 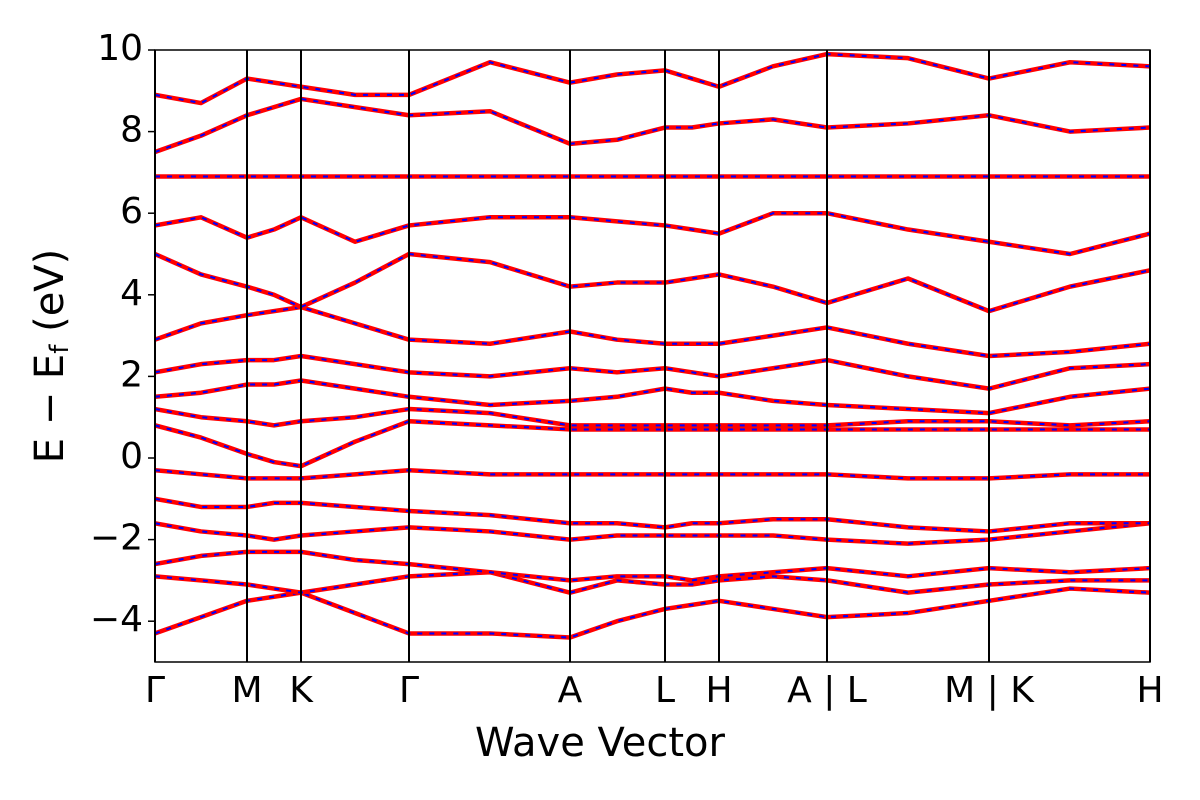 What do you see at coordinates (131, 456) in the screenshot?
I see `y-tick-label: 0` at bounding box center [131, 456].